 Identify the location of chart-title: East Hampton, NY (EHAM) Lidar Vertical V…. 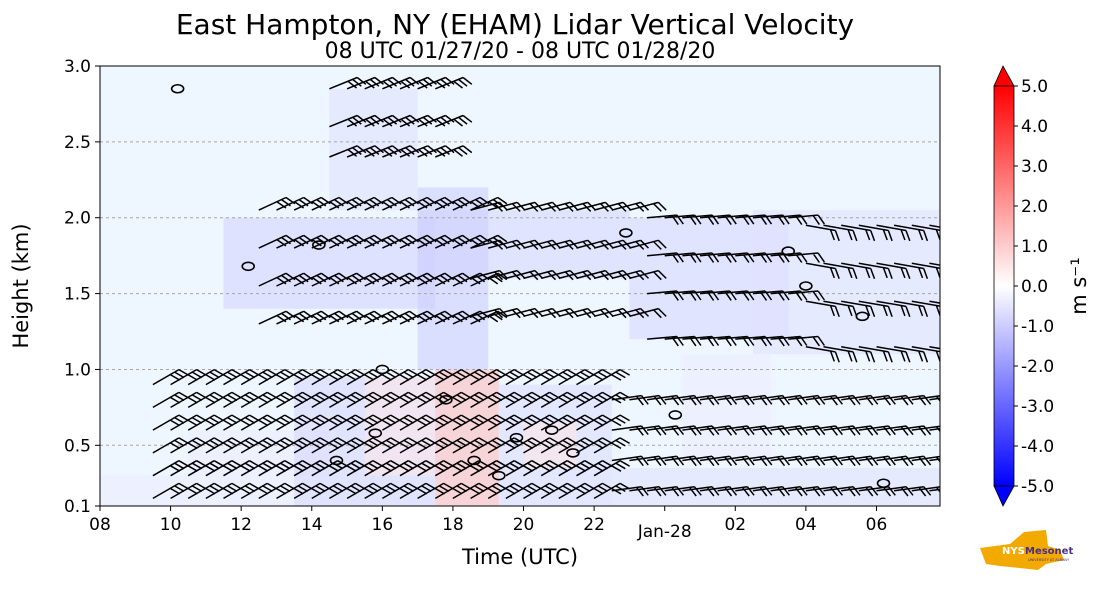
(515, 24).